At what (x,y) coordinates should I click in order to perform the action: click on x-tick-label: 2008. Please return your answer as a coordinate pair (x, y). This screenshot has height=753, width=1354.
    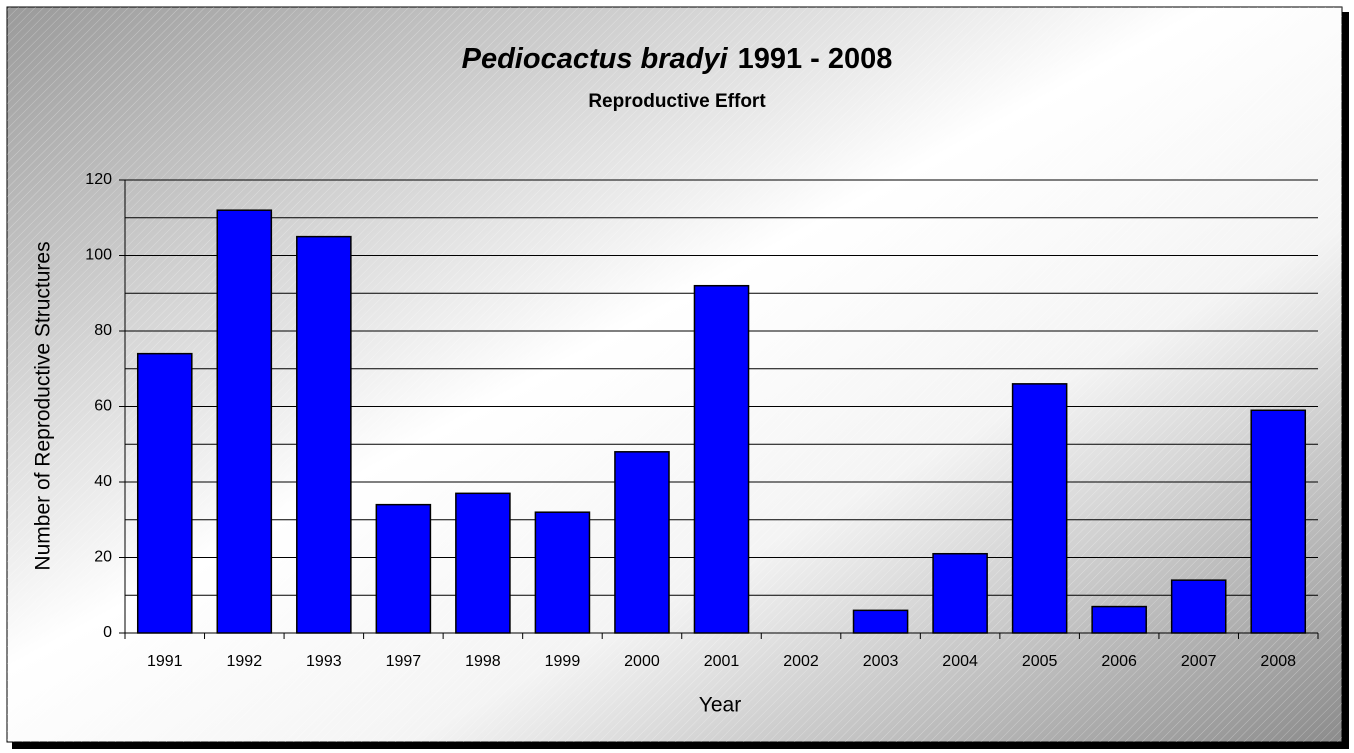
    Looking at the image, I should click on (1278, 661).